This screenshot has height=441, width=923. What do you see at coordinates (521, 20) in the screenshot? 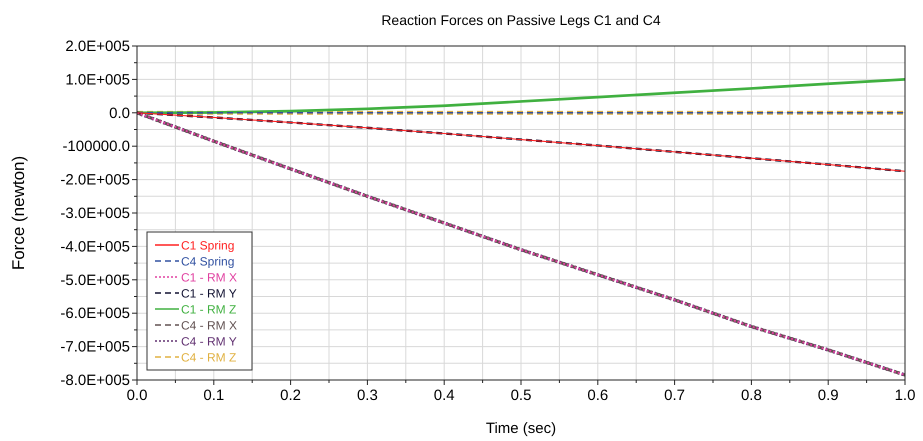
I see `chart-title: Reaction Forces on Passive Legs C1 and C4` at bounding box center [521, 20].